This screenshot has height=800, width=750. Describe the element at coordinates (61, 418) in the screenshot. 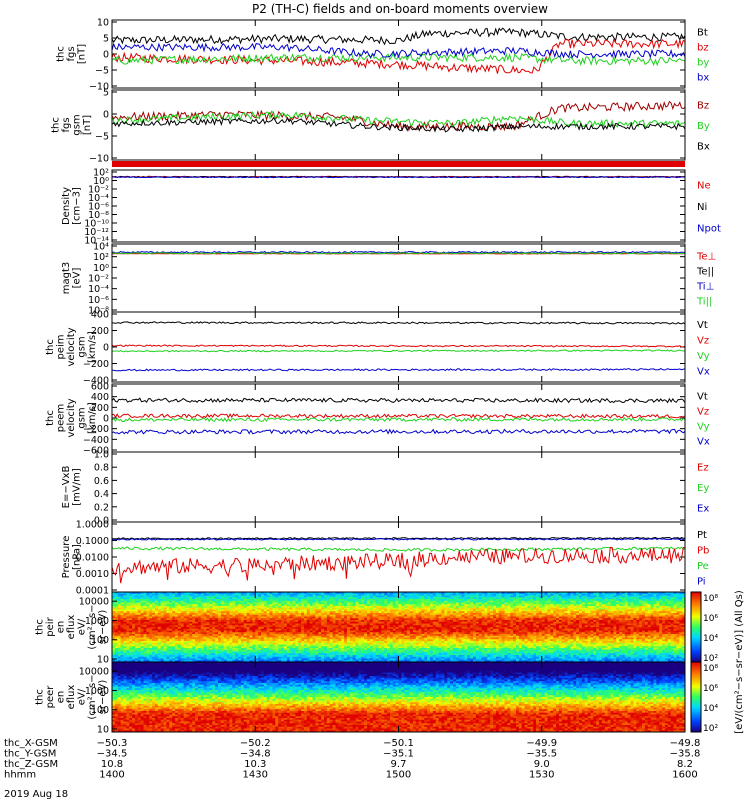

I see `y-axis-label: peem` at that location.